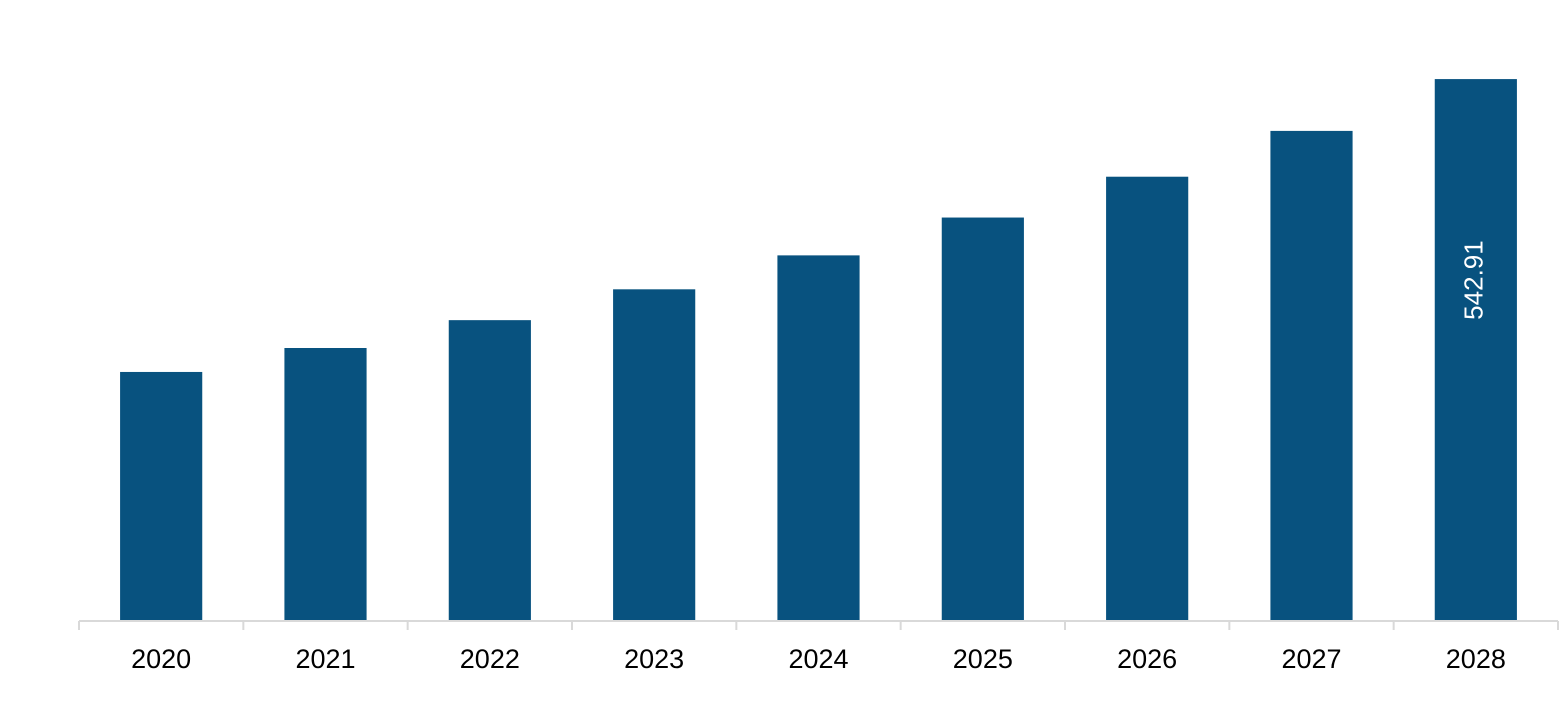 The width and height of the screenshot is (1560, 704). Describe the element at coordinates (654, 659) in the screenshot. I see `x-tick-label: 2023` at that location.